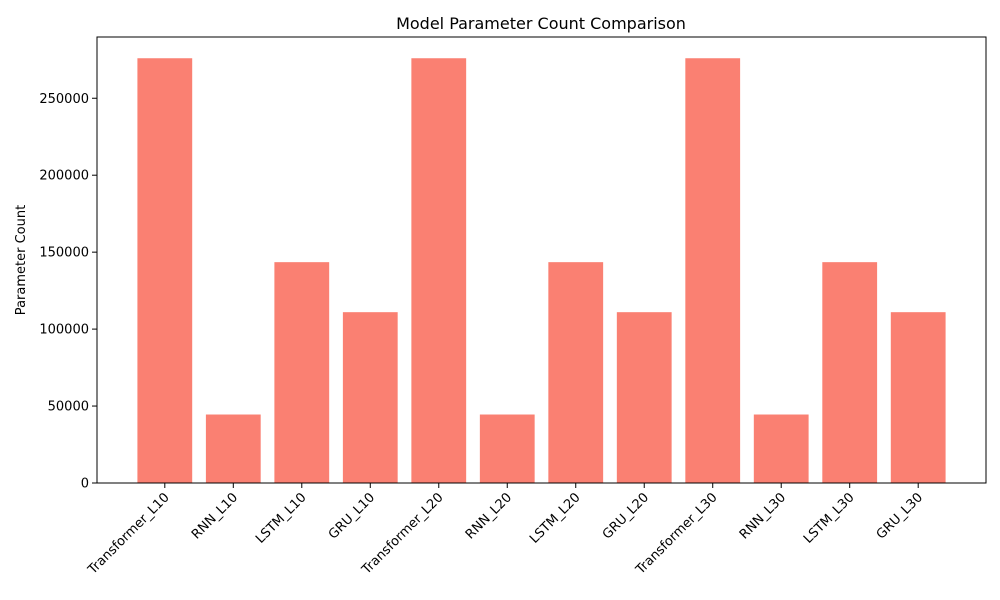 The height and width of the screenshot is (600, 1000). I want to click on bar-LSTM_L30, so click(850, 372).